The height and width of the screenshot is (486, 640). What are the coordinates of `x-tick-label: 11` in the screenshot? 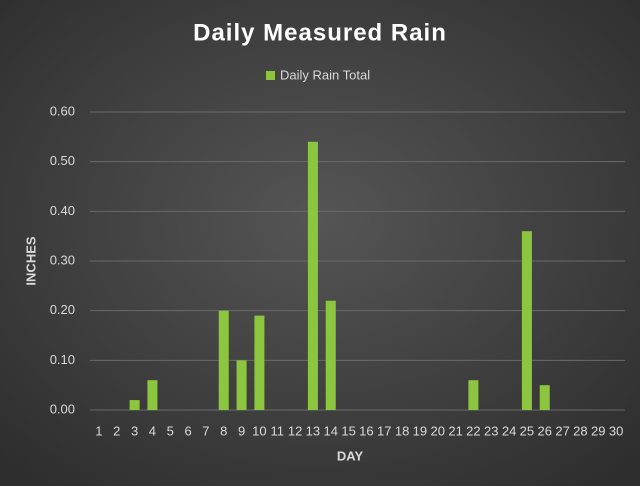 It's located at (278, 430).